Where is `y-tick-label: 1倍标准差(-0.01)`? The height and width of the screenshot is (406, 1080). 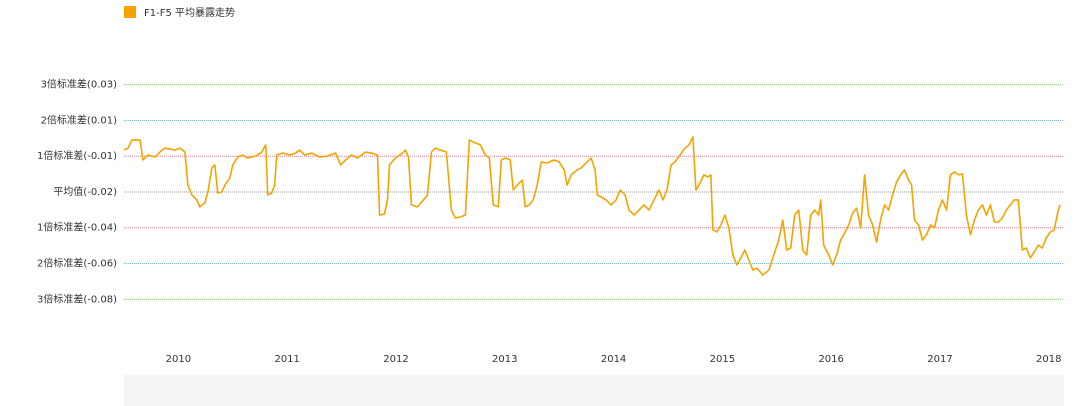 y-tick-label: 1倍标准差(-0.01) is located at coordinates (77, 155).